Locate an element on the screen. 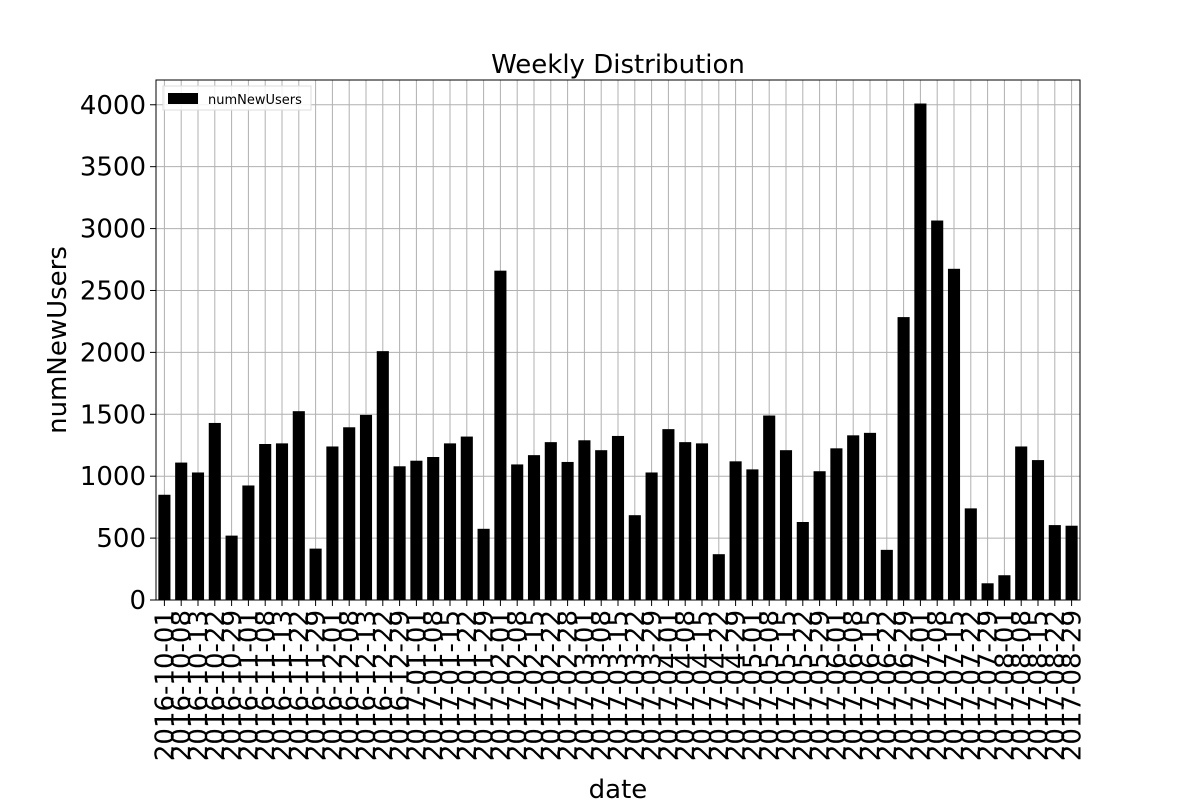  legend-swatch is located at coordinates (183, 98).